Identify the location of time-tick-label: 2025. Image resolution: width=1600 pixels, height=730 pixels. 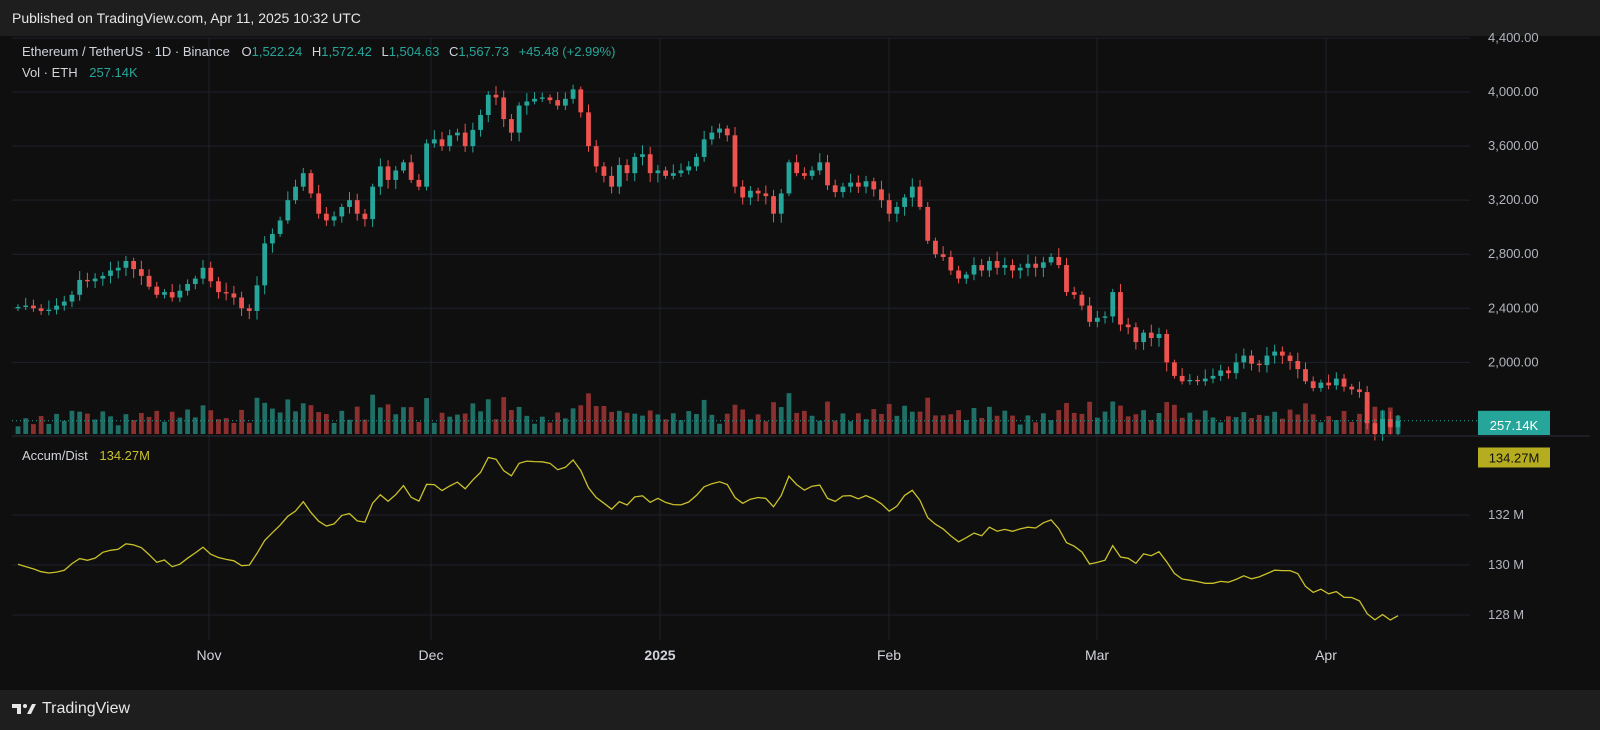
(659, 655).